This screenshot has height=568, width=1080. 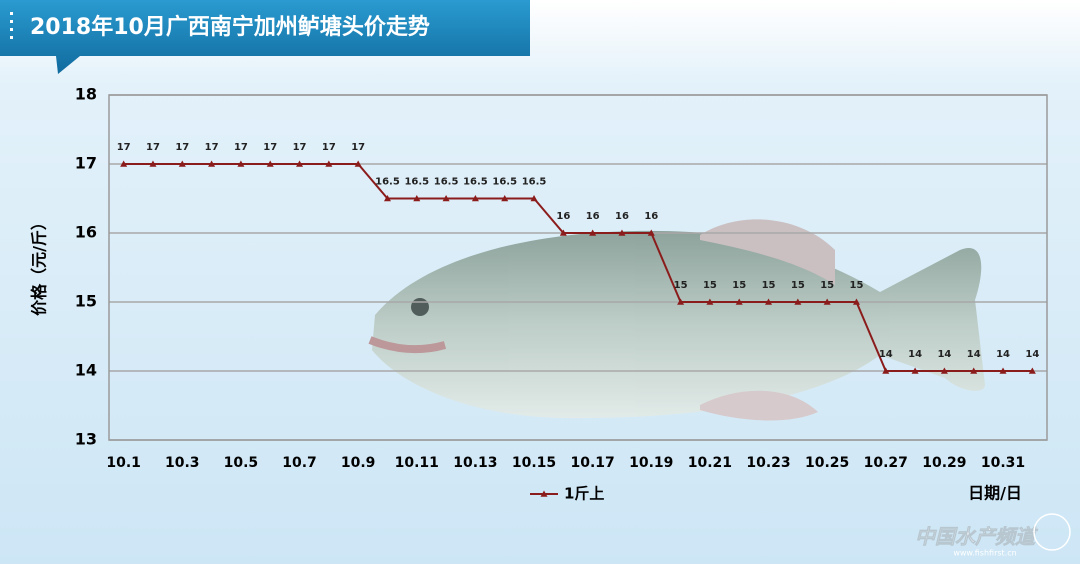 I want to click on x-tick-label: 10.27, so click(x=886, y=463).